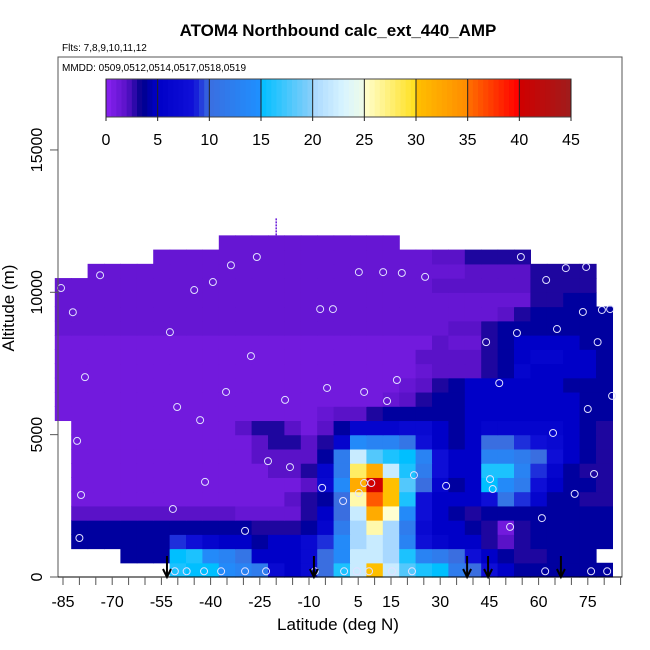 This screenshot has width=650, height=650. What do you see at coordinates (468, 140) in the screenshot?
I see `colorbar-tick-label: 35` at bounding box center [468, 140].